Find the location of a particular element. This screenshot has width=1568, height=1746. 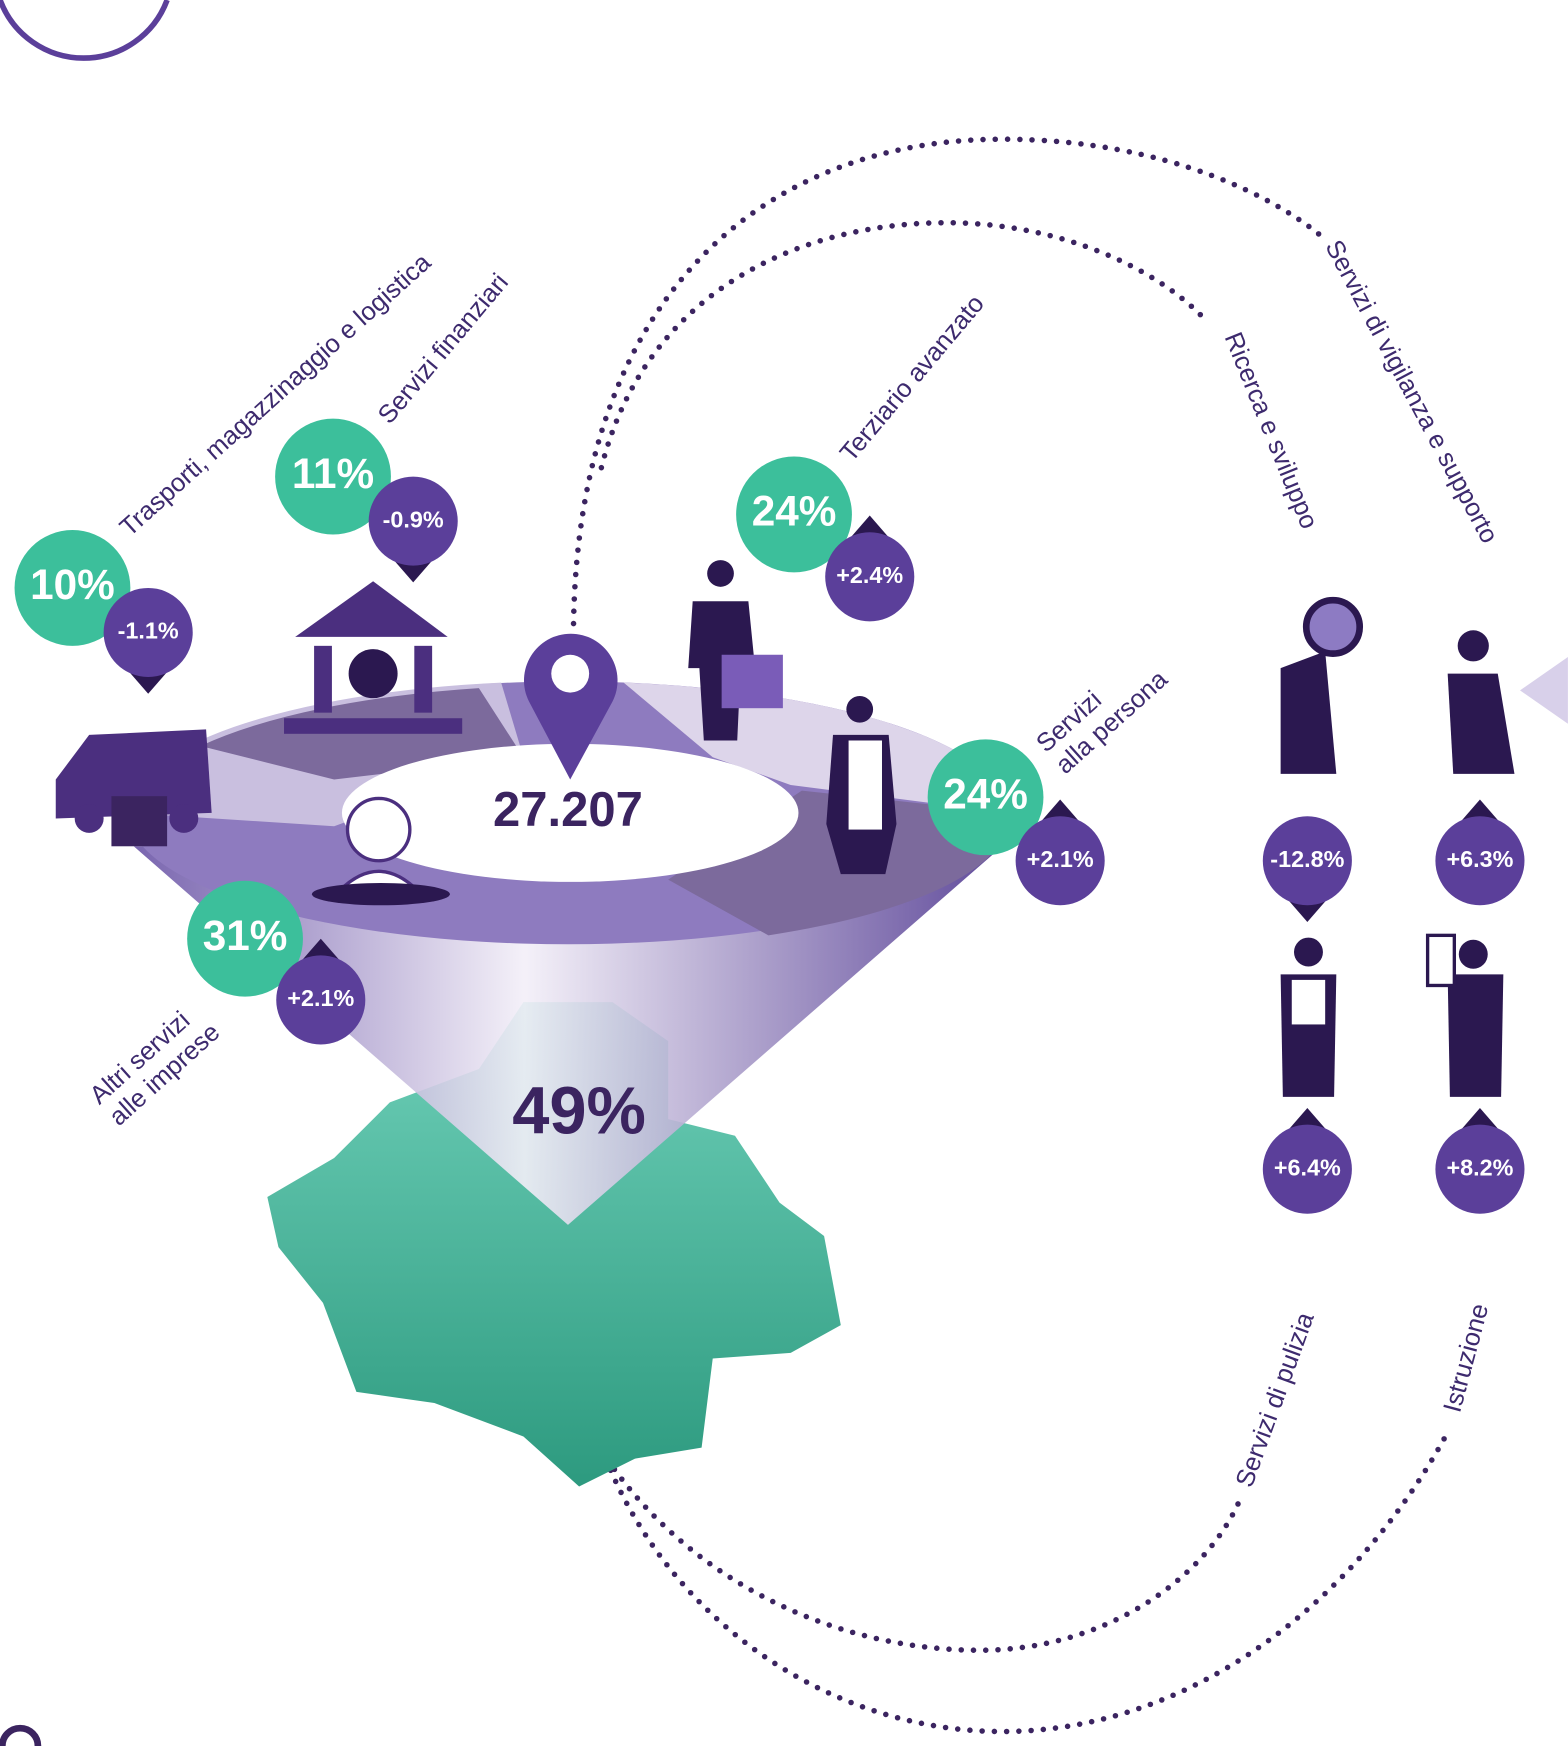

sector-label: Servizialla persona is located at coordinates (1102, 711).